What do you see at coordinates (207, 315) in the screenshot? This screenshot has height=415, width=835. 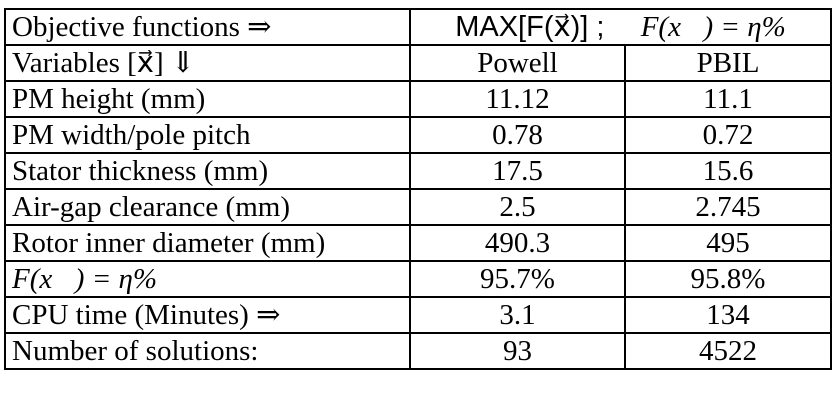 I see `row-label: CPU time (Minutes) ⇒` at bounding box center [207, 315].